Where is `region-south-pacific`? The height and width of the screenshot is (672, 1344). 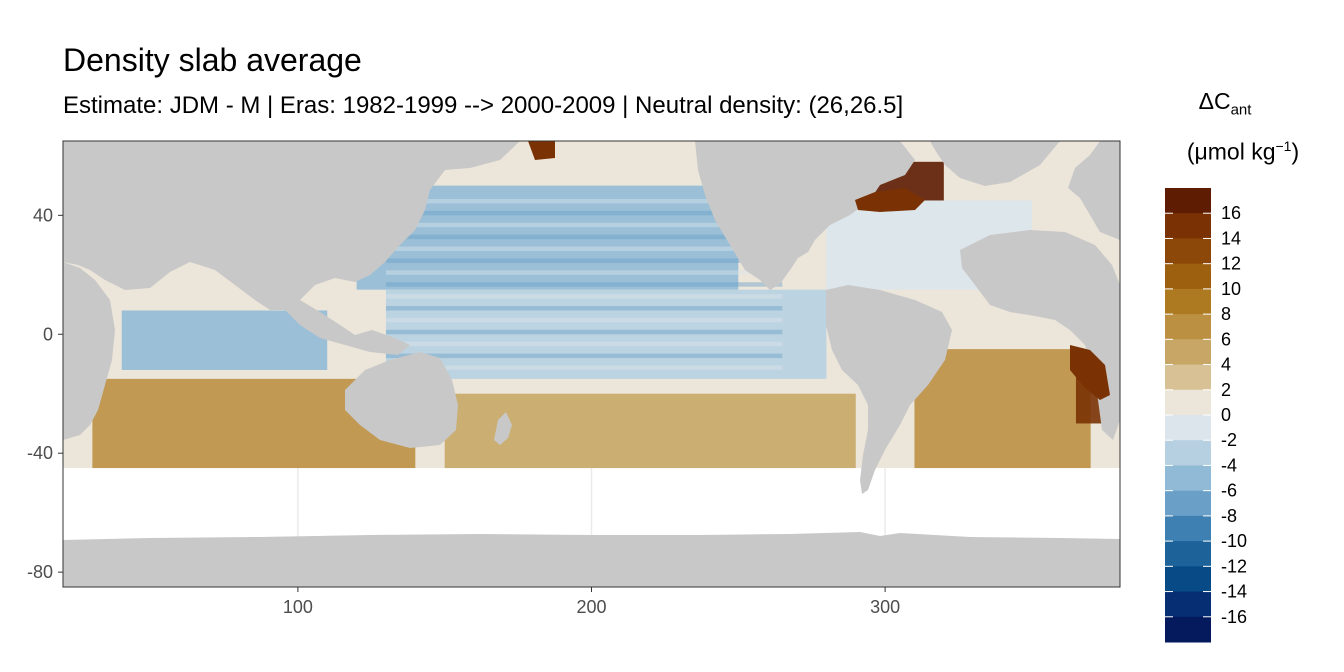
region-south-pacific is located at coordinates (650, 431).